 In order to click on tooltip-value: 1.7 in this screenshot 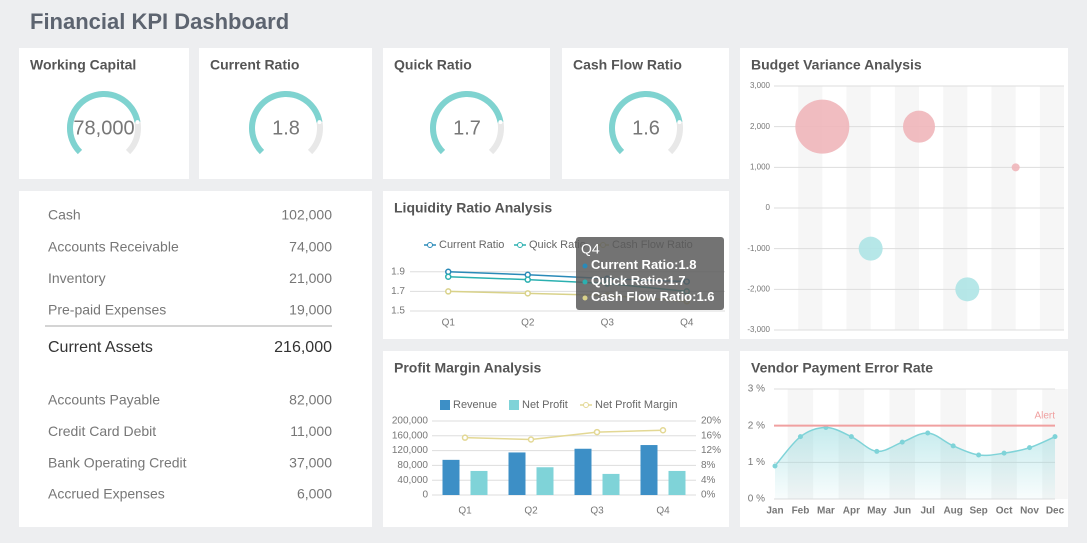, I will do `click(677, 280)`.